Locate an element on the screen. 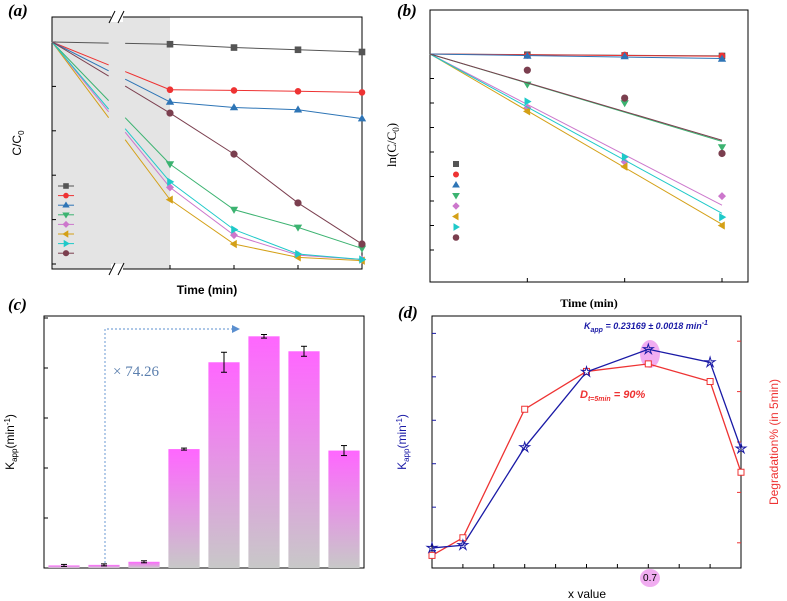  dark-region is located at coordinates (111, 143).